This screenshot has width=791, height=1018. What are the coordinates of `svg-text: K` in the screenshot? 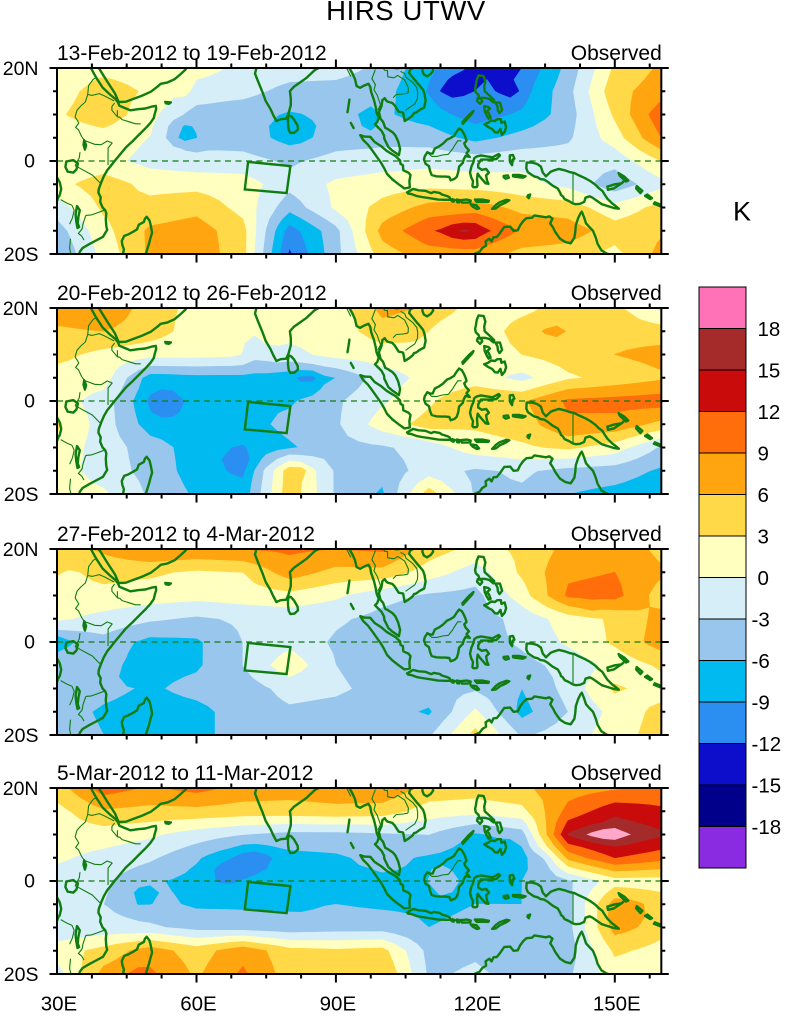 It's located at (742, 212).